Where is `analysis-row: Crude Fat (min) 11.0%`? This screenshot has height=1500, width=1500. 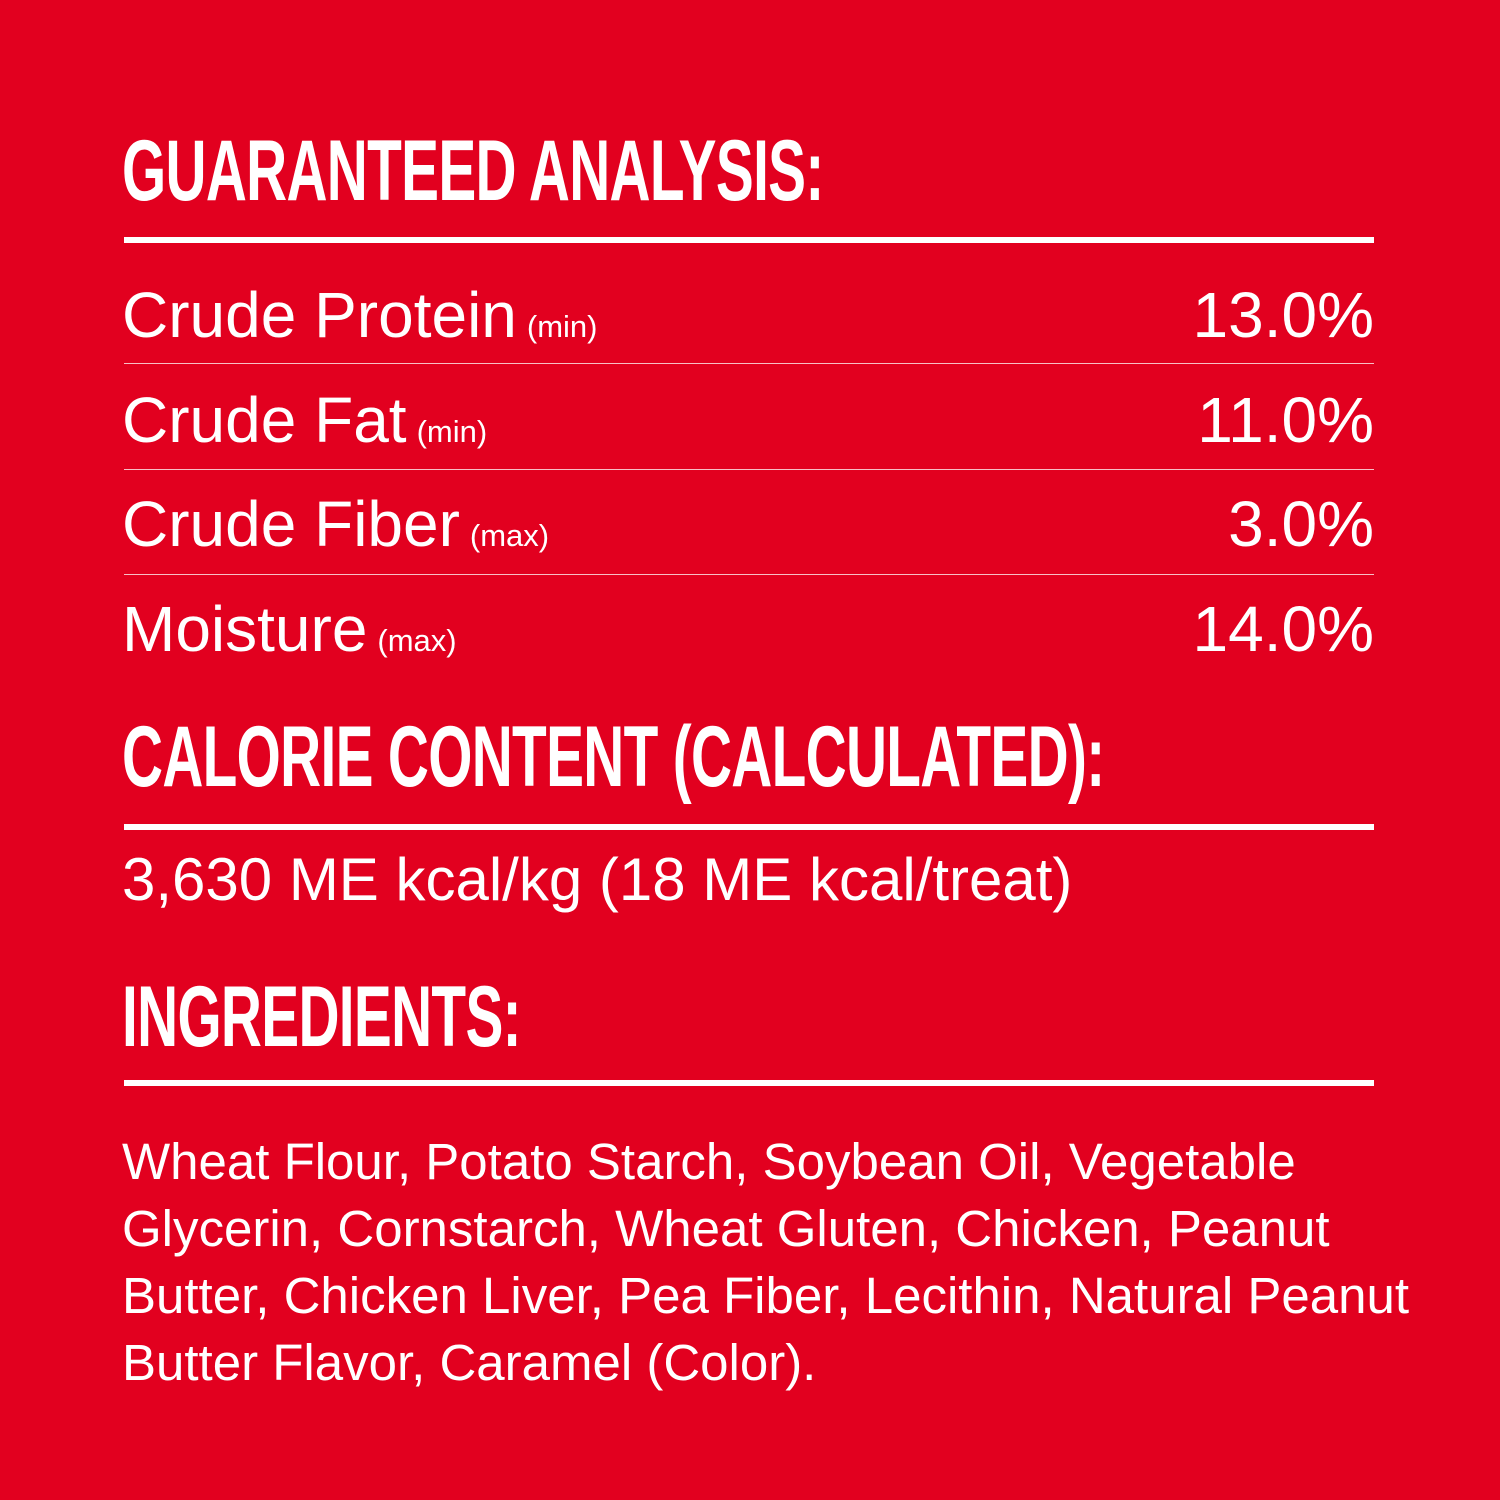 analysis-row: Crude Fat (min) 11.0% is located at coordinates (748, 420).